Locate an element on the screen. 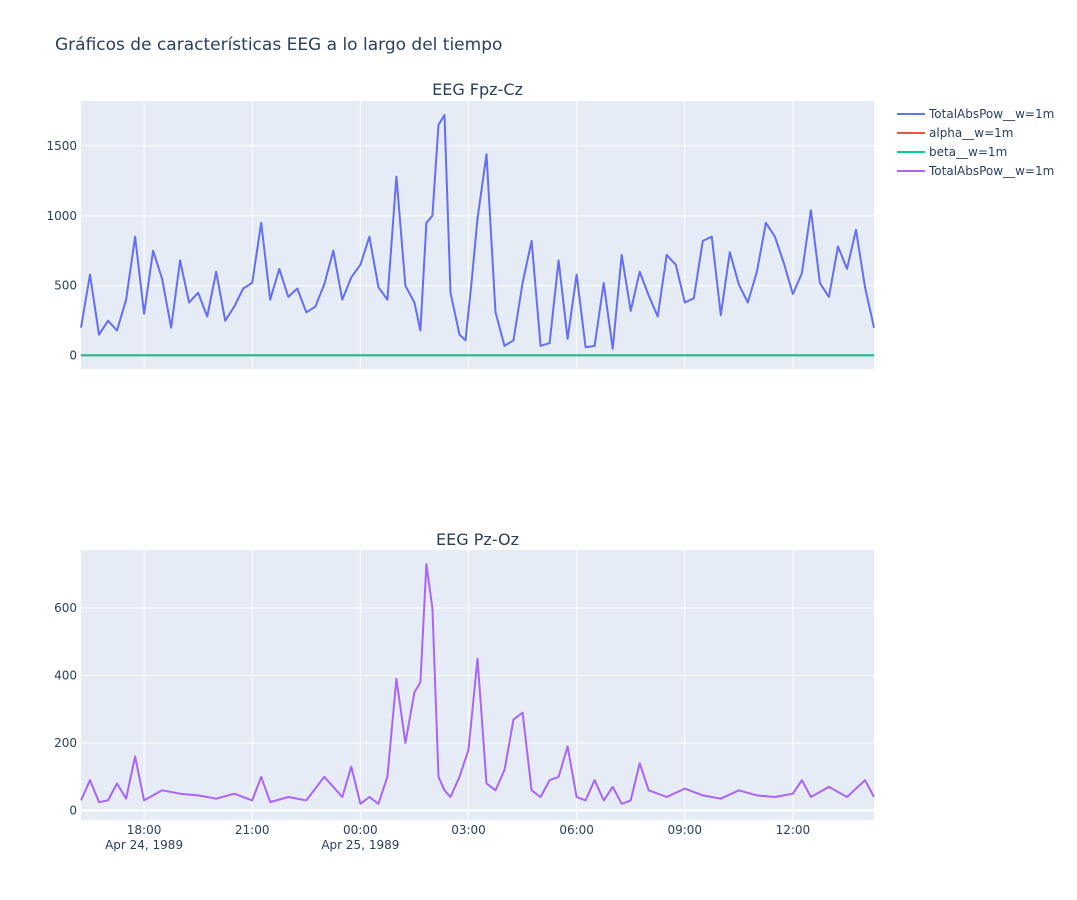 The height and width of the screenshot is (900, 1077). legend-label-totalabspow-2: TotalAbsPow__w=1m is located at coordinates (991, 171).